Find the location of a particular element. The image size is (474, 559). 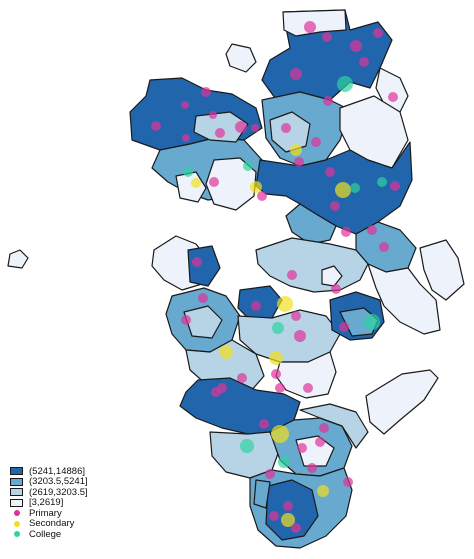

region-middle-dark-a is located at coordinates (204, 266).